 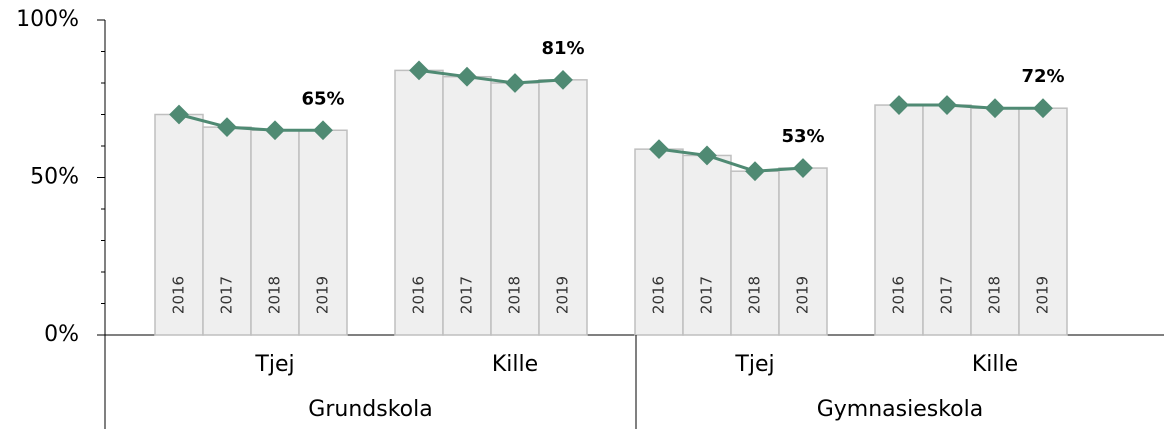 I want to click on group-label: Grundskola, so click(x=370, y=409).